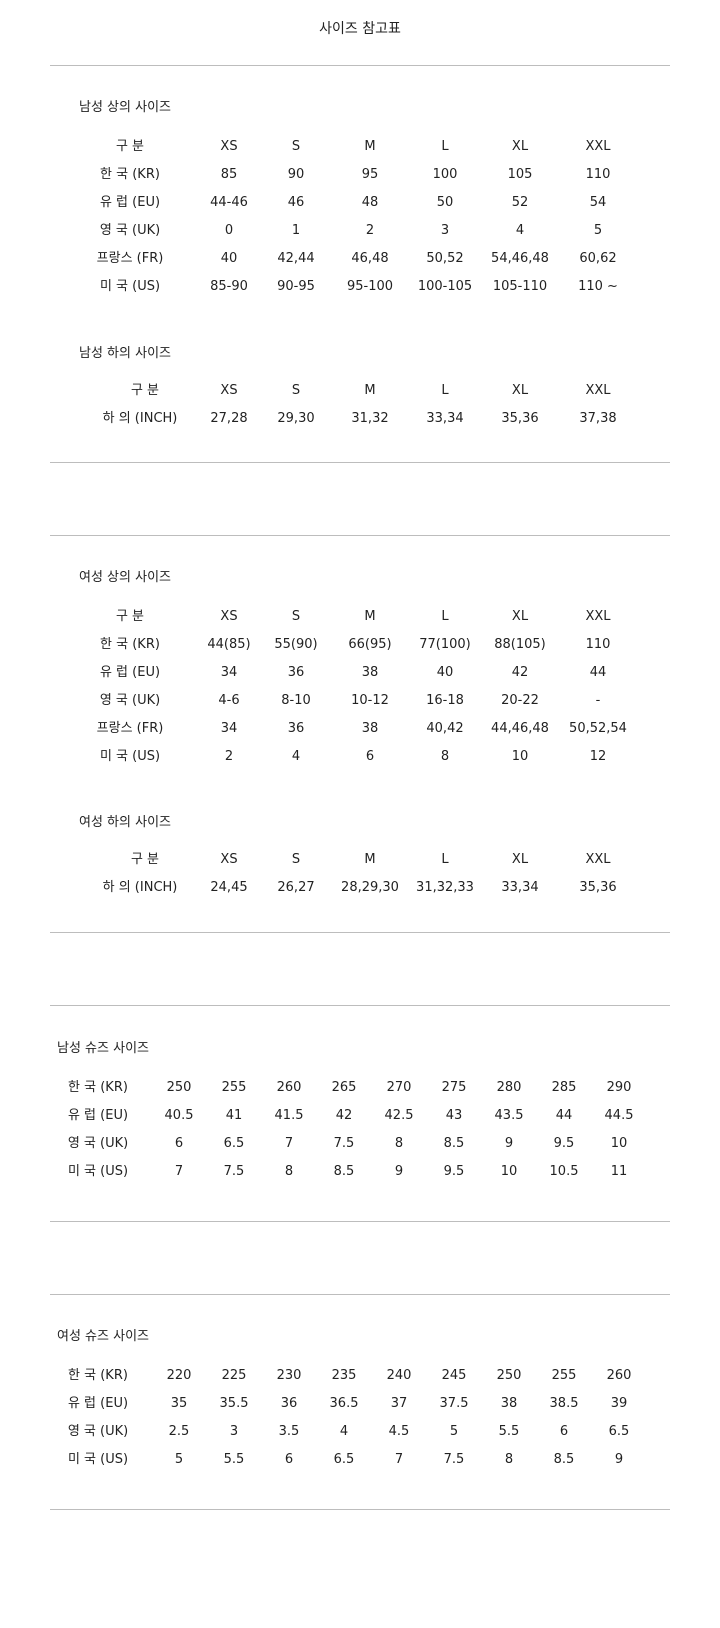 This screenshot has height=1628, width=720. Describe the element at coordinates (399, 1087) in the screenshot. I see `table-cell: 270` at that location.